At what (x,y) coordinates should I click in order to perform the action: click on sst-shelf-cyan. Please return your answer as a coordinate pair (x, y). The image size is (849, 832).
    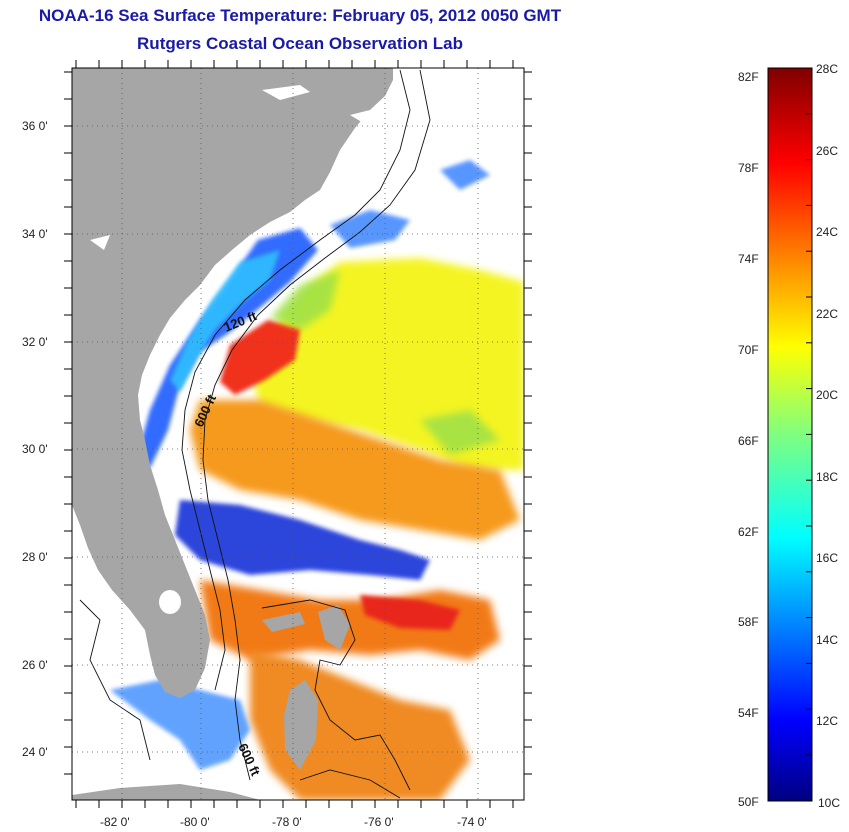
    Looking at the image, I should click on (225, 321).